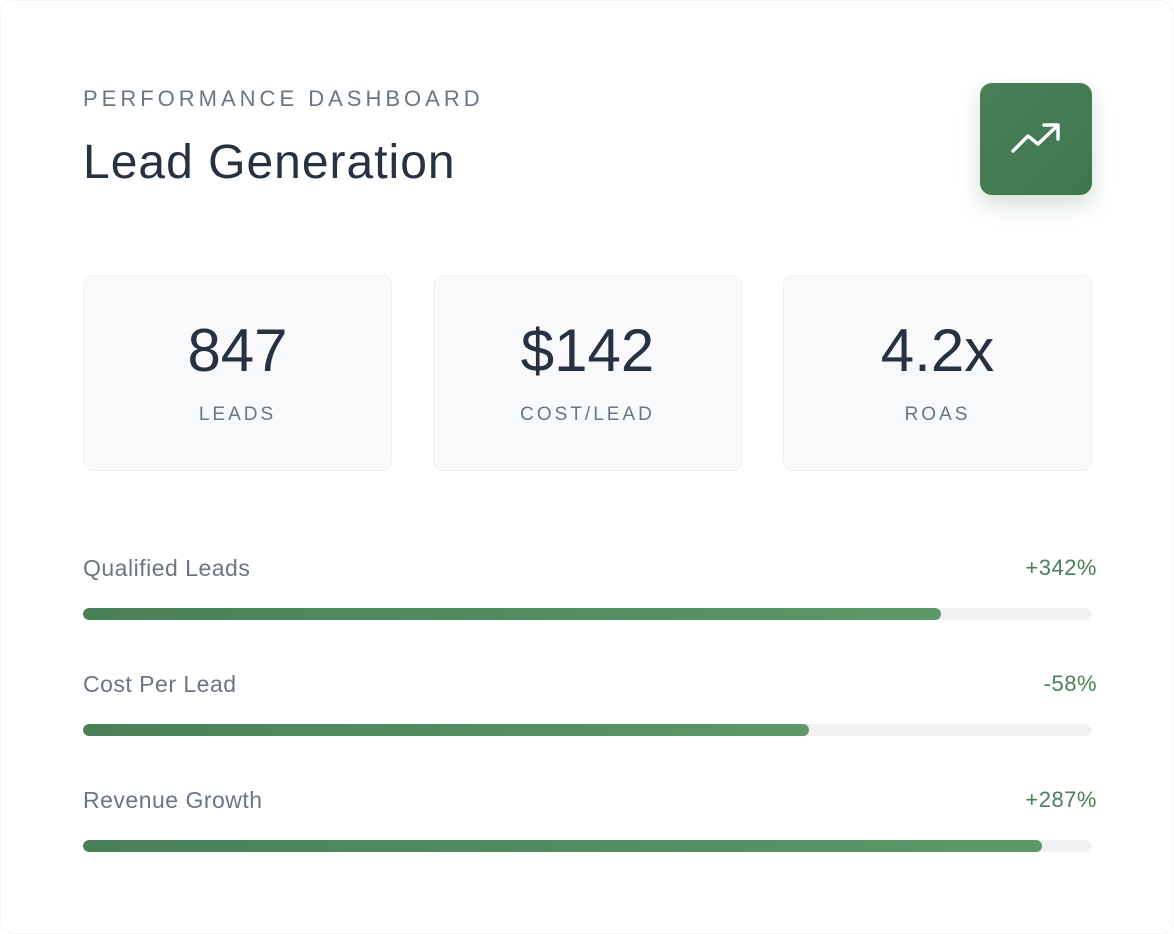 This screenshot has height=934, width=1174. Describe the element at coordinates (160, 684) in the screenshot. I see `metric-label-cost-per-lead: Cost Per Lead` at that location.